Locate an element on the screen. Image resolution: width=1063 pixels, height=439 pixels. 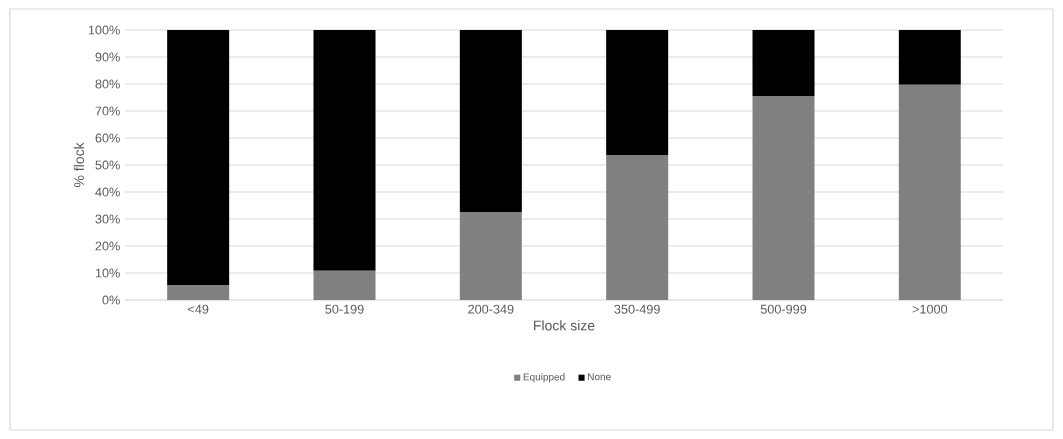
y-tick-label: 30% is located at coordinates (107, 219).